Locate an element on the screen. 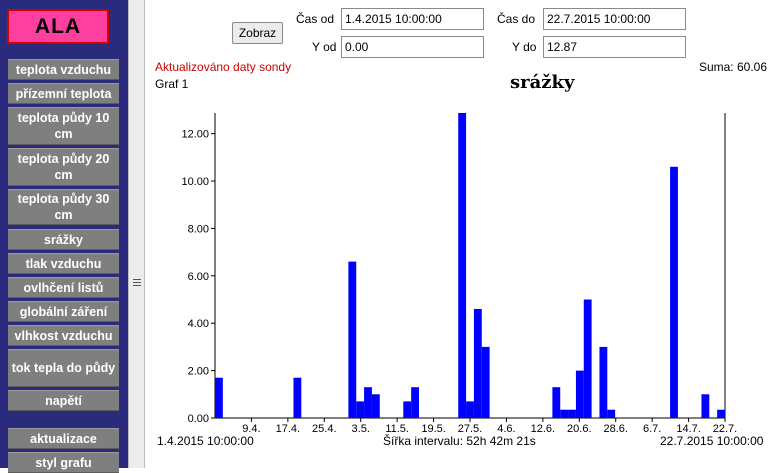 This screenshot has height=473, width=781. time-from-label: Čas od is located at coordinates (315, 19).